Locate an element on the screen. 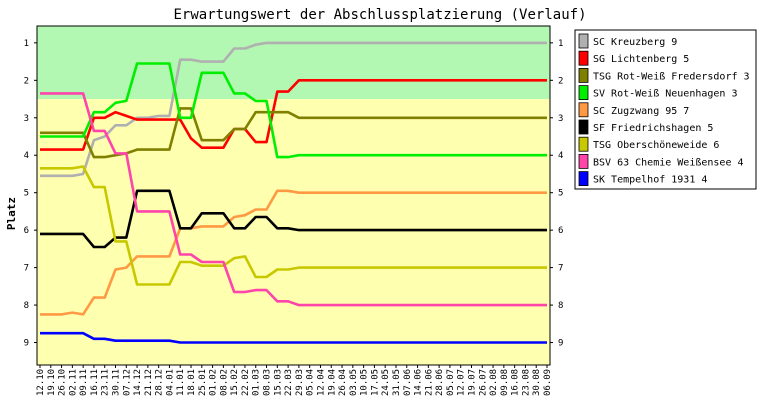 Image resolution: width=760 pixels, height=400 pixels. x-tick-label-15: 18.01 is located at coordinates (192, 382).